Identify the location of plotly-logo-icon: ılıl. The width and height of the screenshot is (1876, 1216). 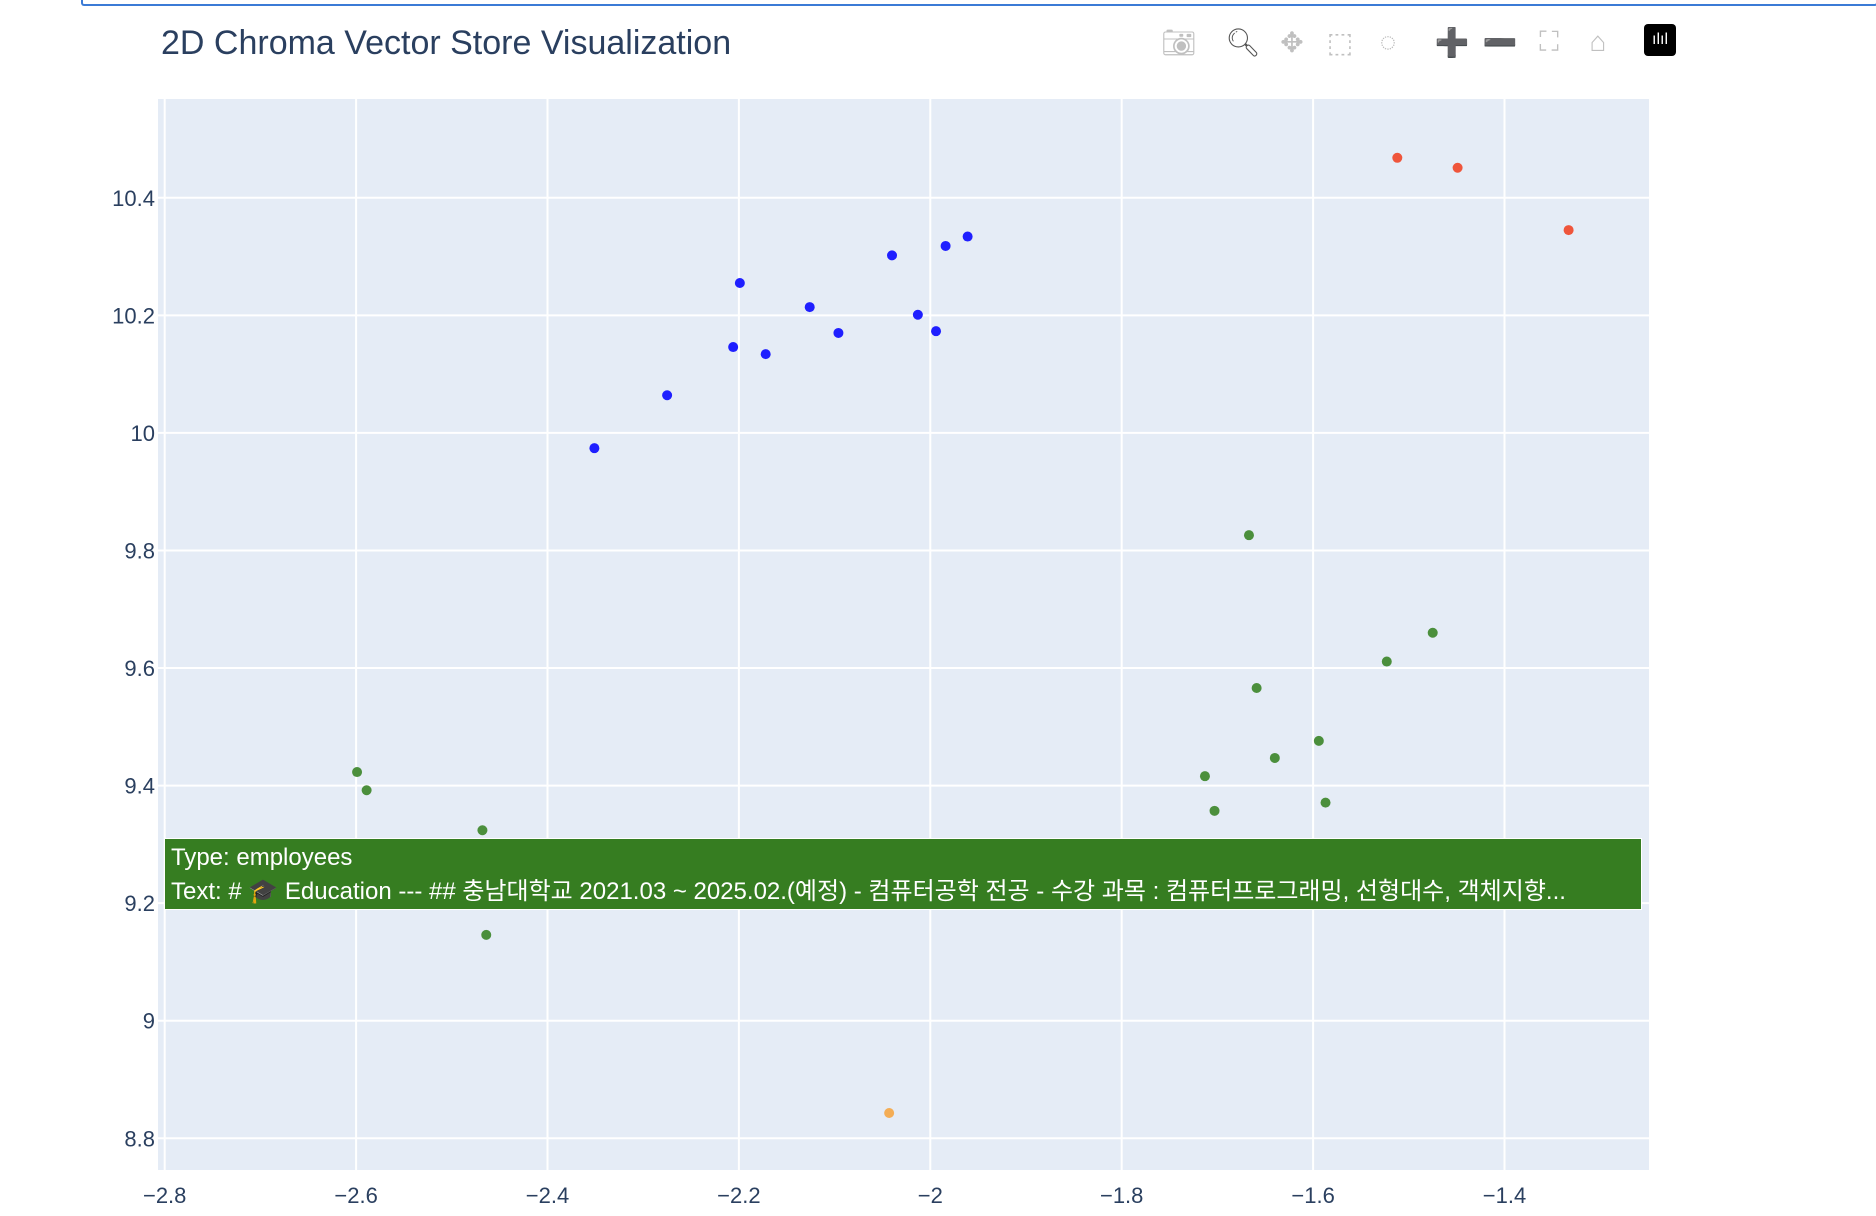
(1660, 40).